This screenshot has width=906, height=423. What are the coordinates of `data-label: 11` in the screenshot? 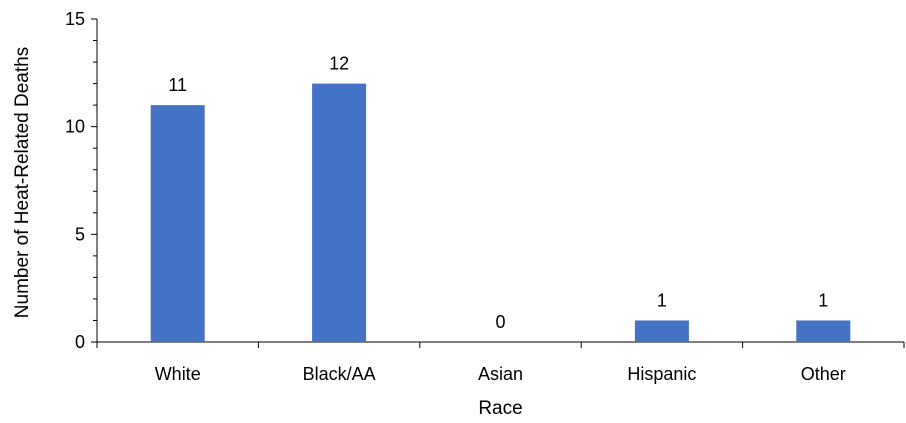 It's located at (177, 85).